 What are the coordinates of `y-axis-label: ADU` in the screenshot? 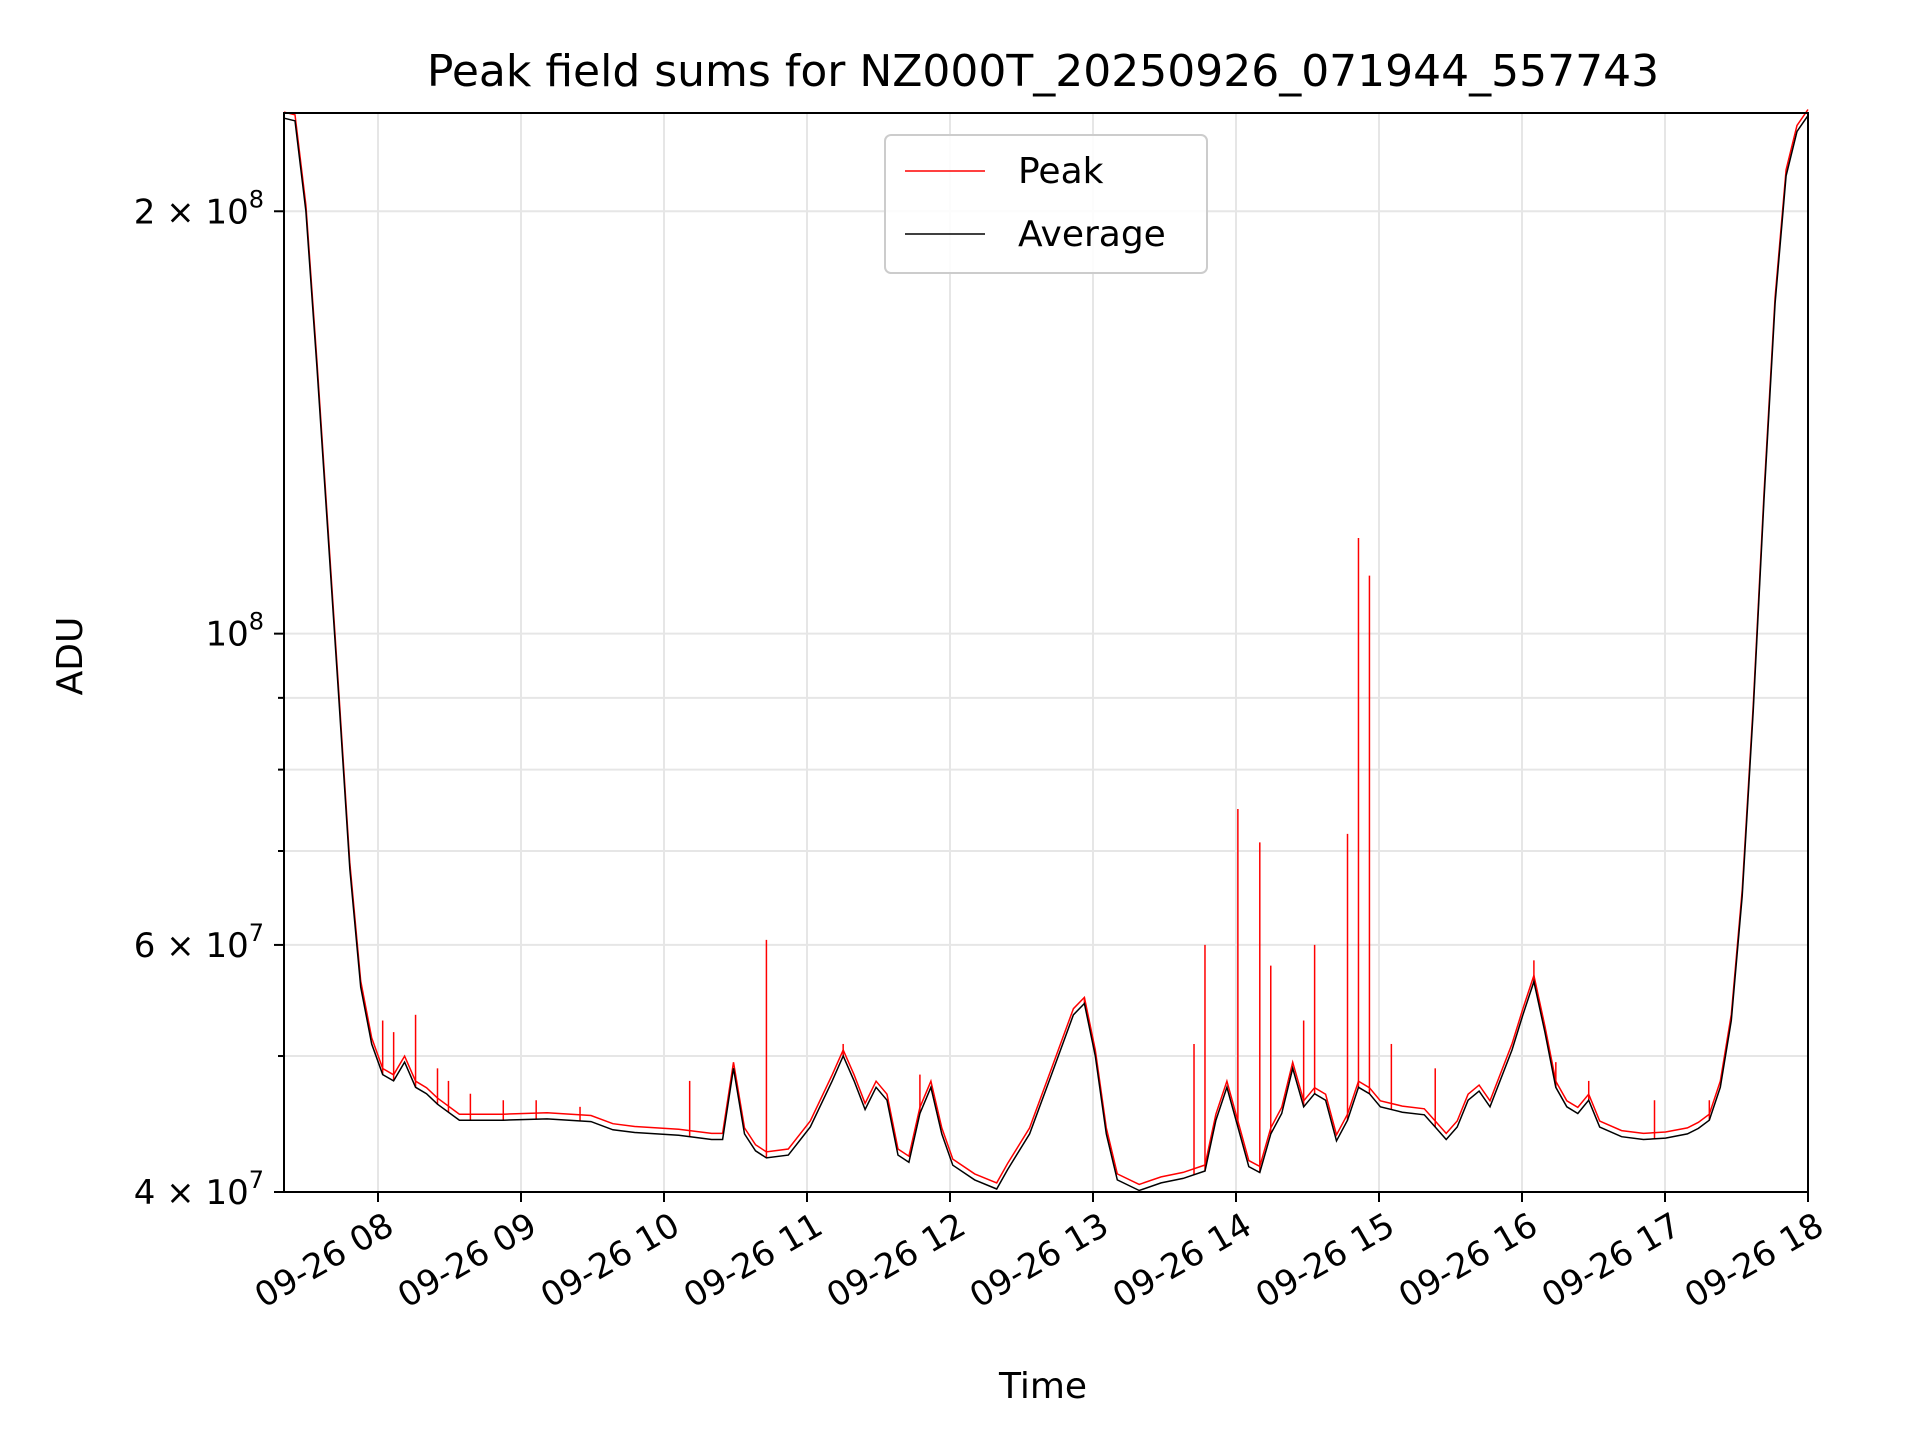 It's located at (70, 656).